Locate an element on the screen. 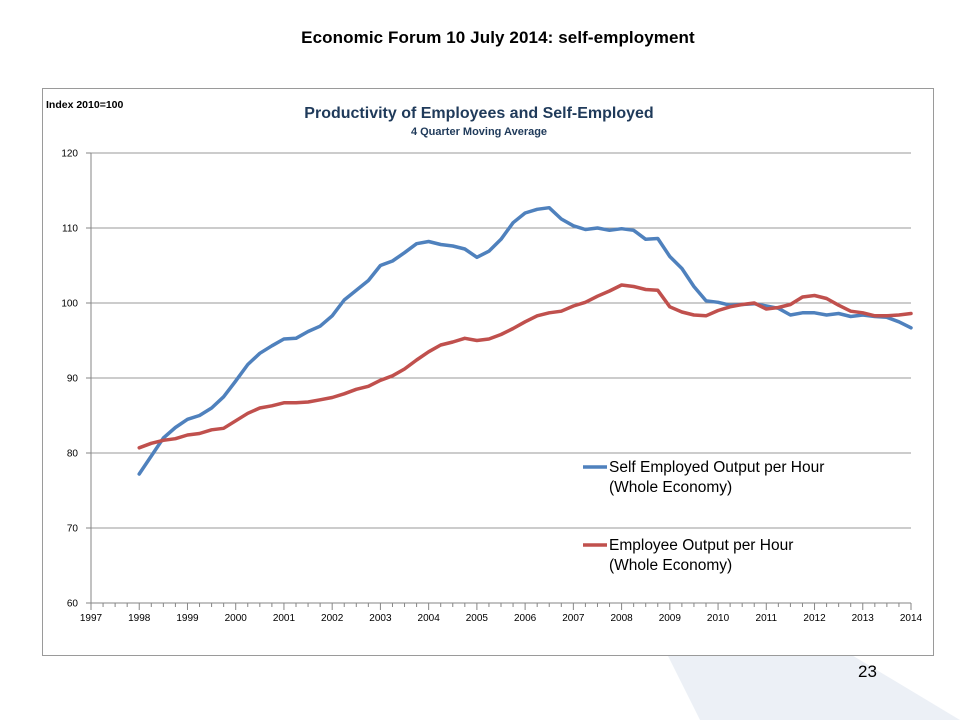 The width and height of the screenshot is (960, 720). x-tick-label: 2005 is located at coordinates (477, 618).